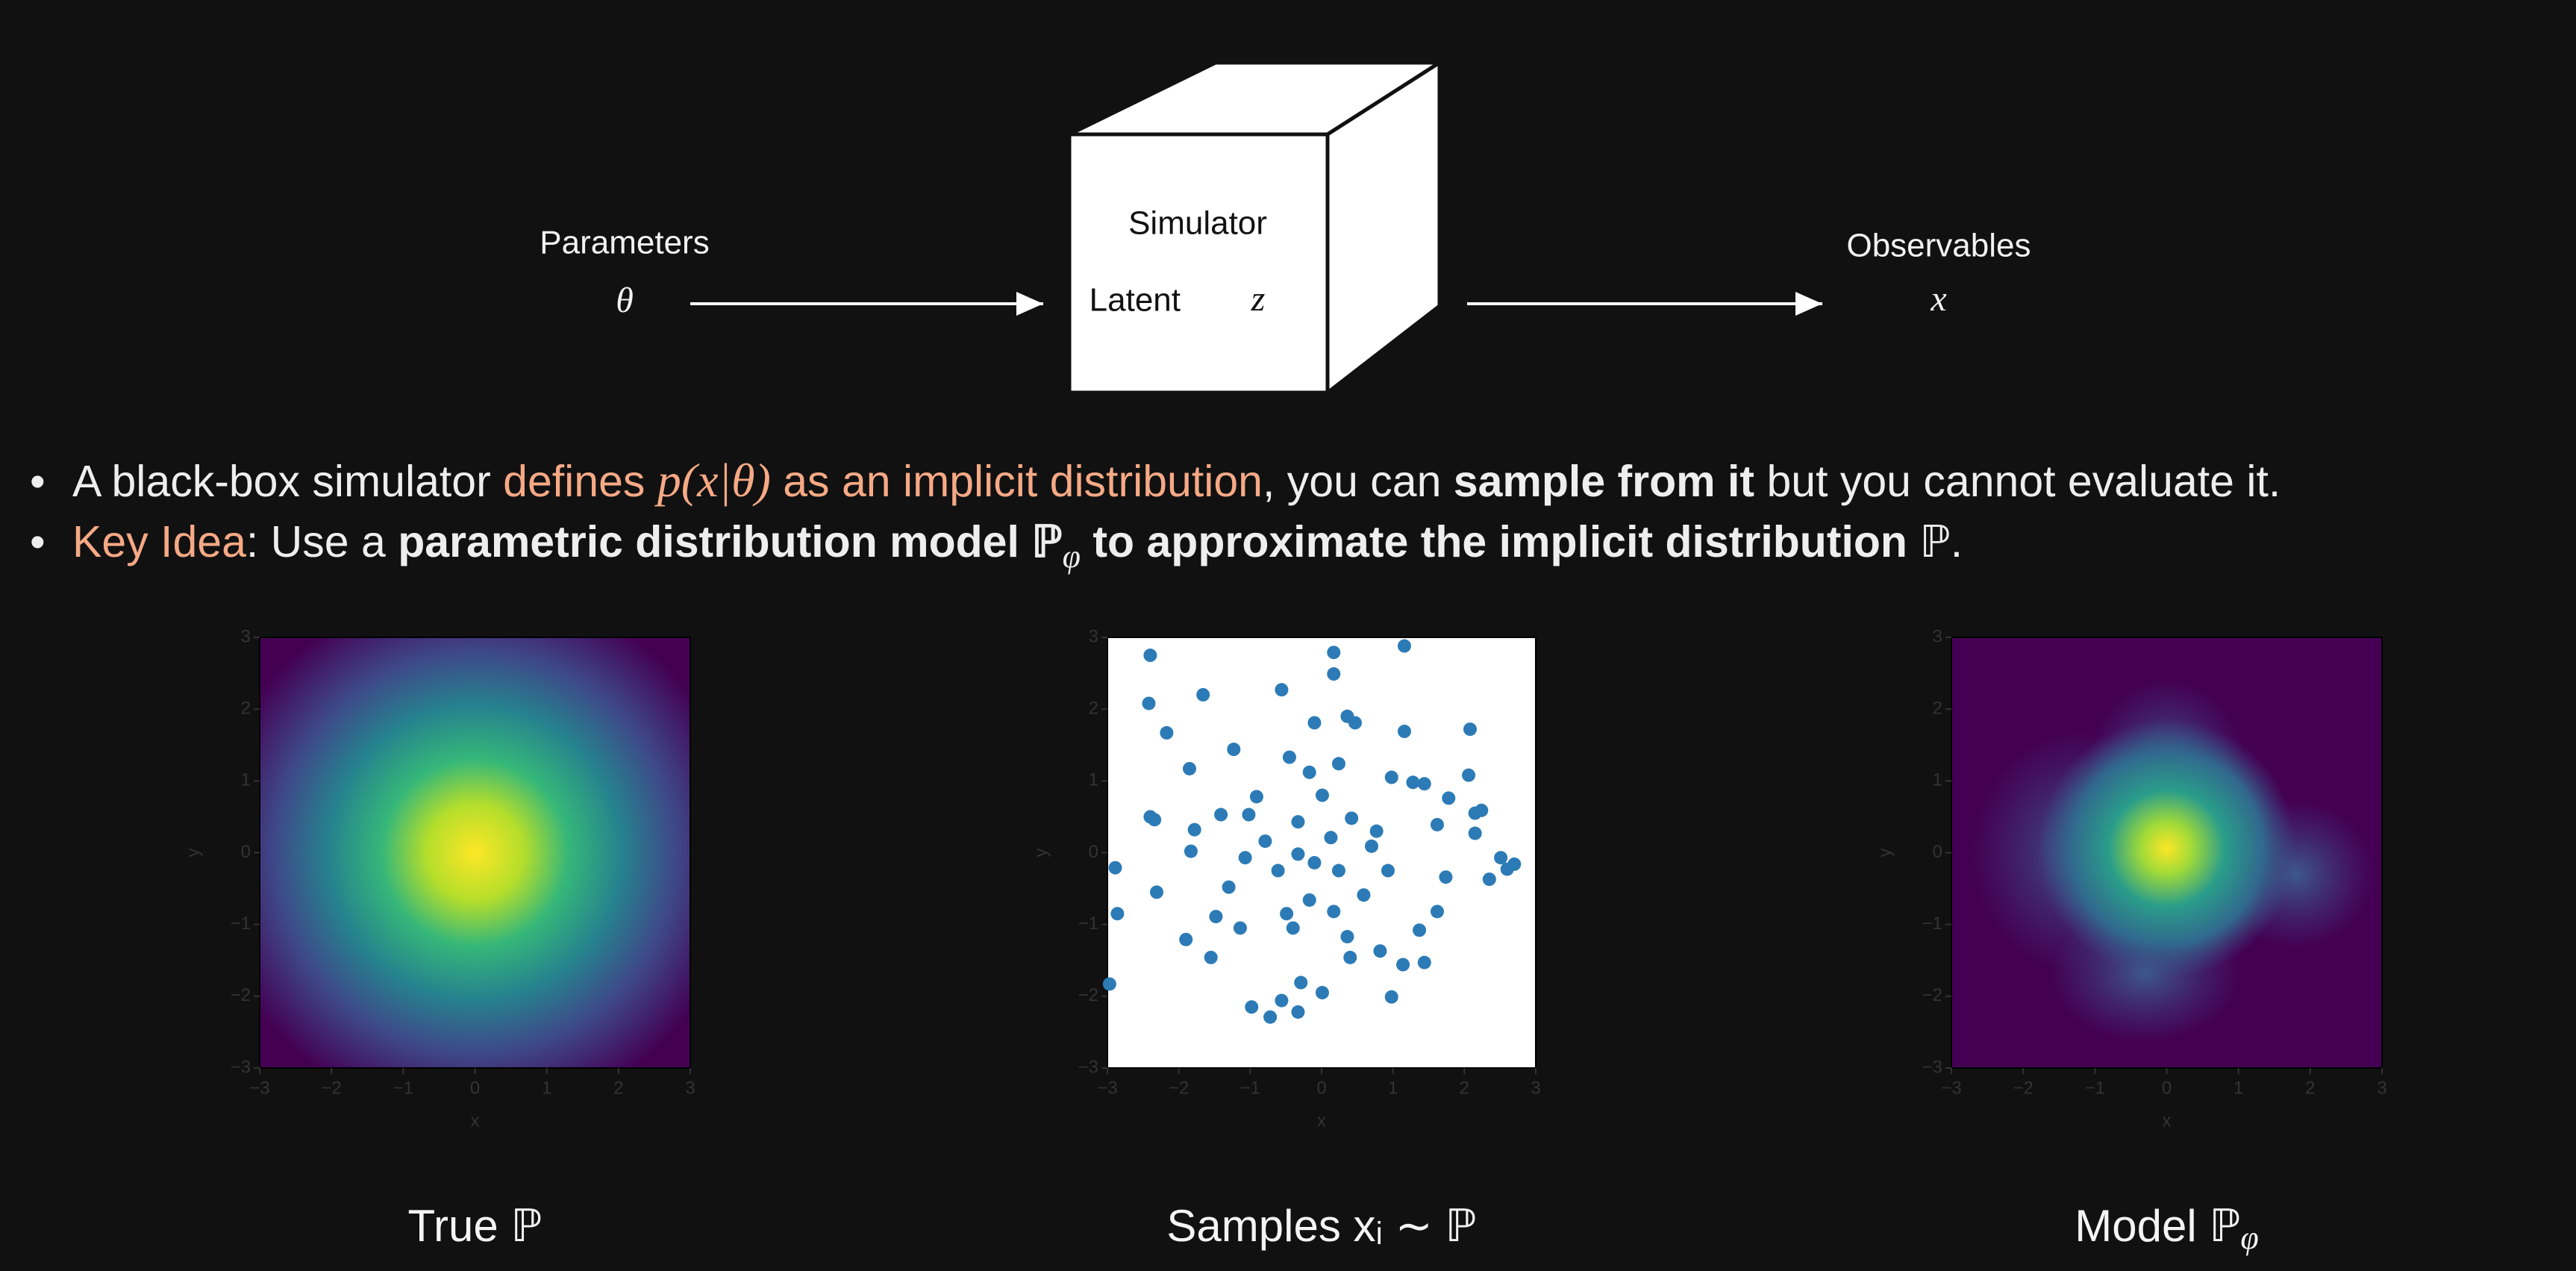 This screenshot has height=1271, width=2576. Describe the element at coordinates (1321, 1226) in the screenshot. I see `caption-text: Samples xᵢ ∼ ℙ` at that location.